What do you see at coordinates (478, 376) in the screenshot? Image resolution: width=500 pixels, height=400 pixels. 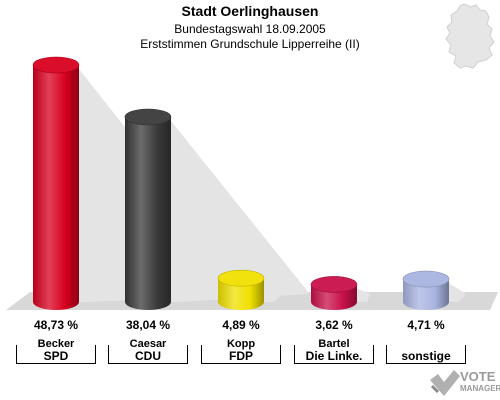 I see `logo-text-vote: VOTE` at bounding box center [478, 376].